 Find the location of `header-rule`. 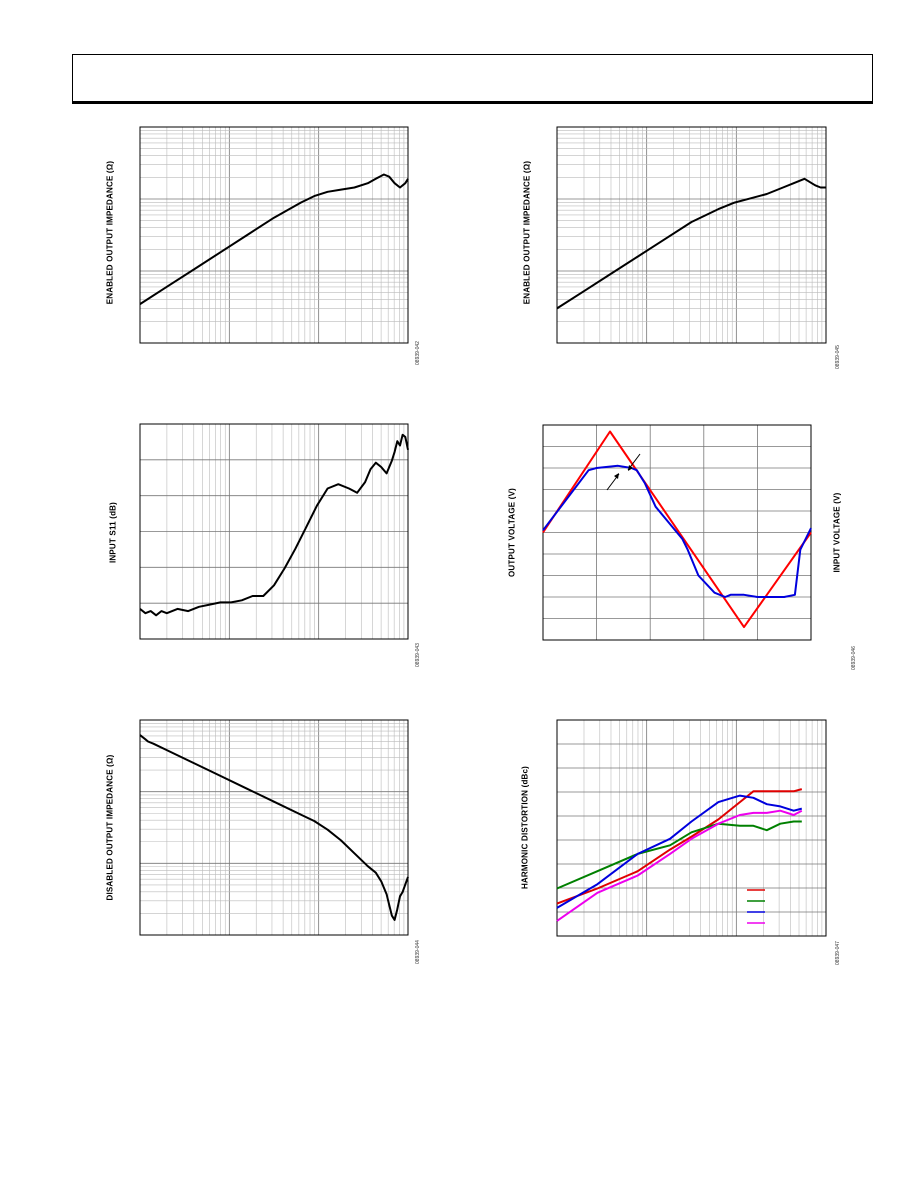

header-rule is located at coordinates (472, 103).